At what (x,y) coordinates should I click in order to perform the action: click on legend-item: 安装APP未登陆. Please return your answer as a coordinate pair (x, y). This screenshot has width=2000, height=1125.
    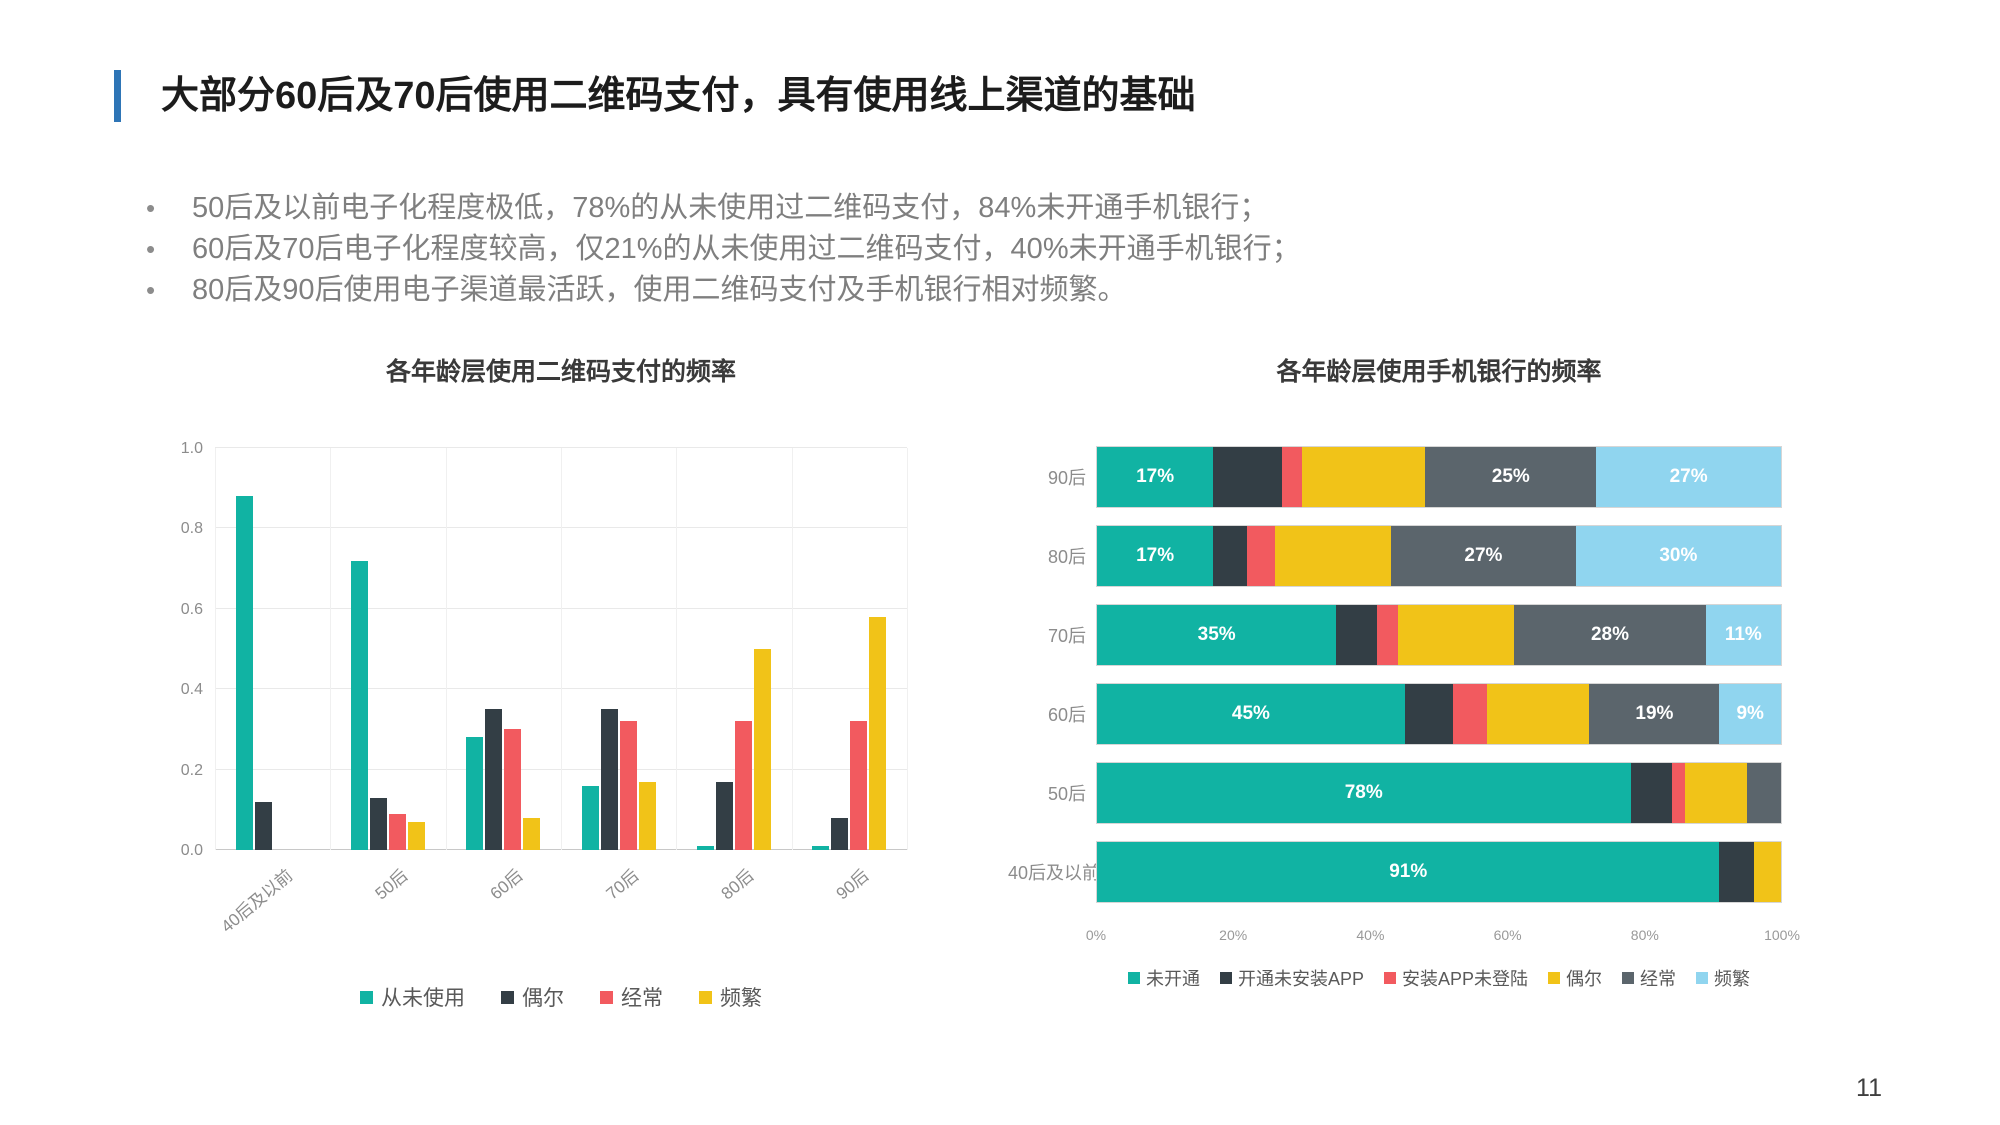
    Looking at the image, I should click on (1456, 978).